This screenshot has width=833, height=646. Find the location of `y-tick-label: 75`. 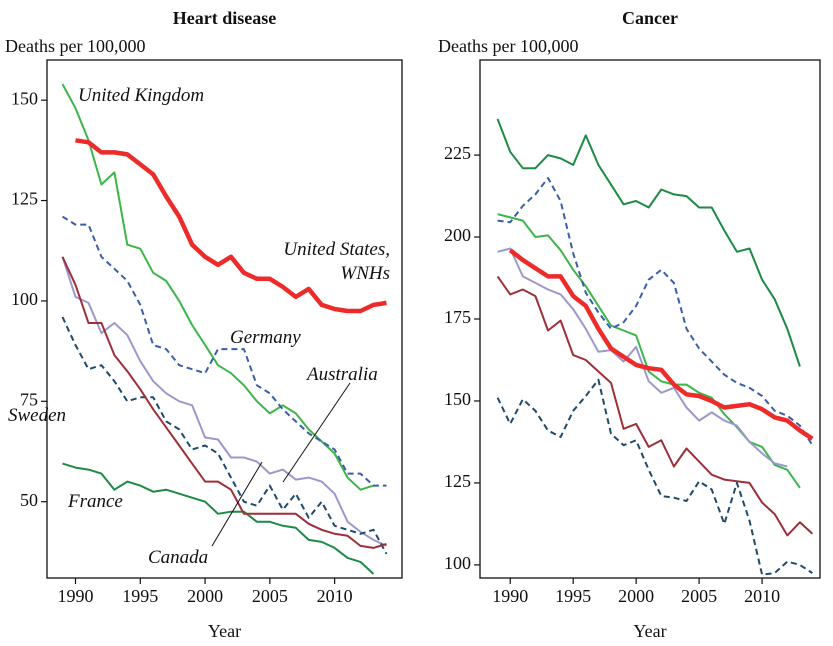

y-tick-label: 75 is located at coordinates (29, 399).